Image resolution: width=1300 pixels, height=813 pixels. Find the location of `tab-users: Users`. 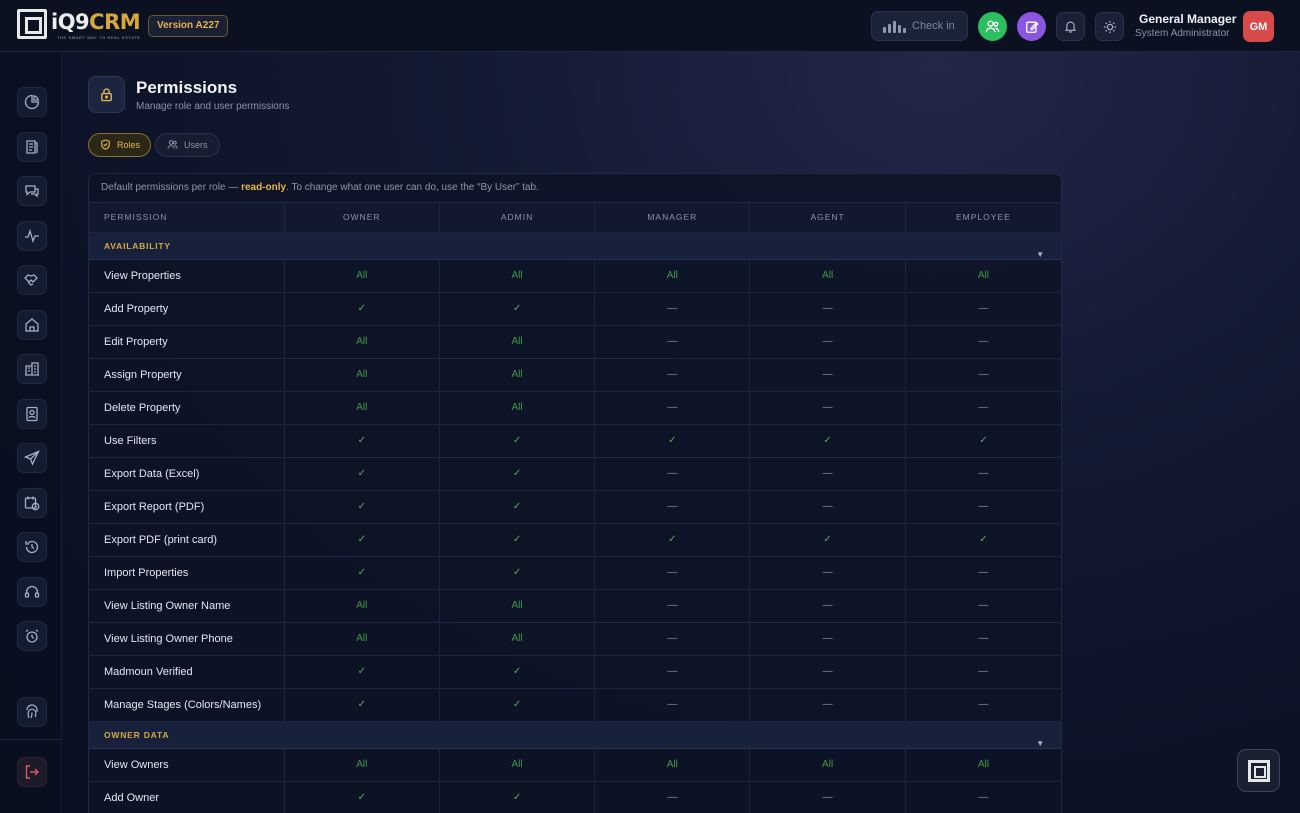

tab-users: Users is located at coordinates (187, 145).